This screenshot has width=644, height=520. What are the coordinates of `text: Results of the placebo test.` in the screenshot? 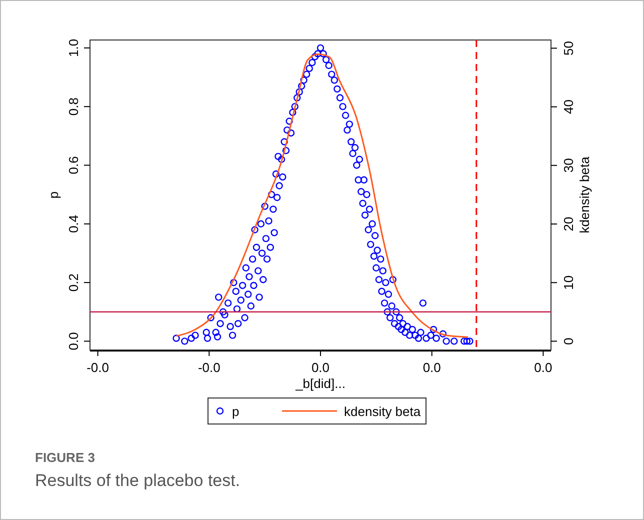 It's located at (137, 480).